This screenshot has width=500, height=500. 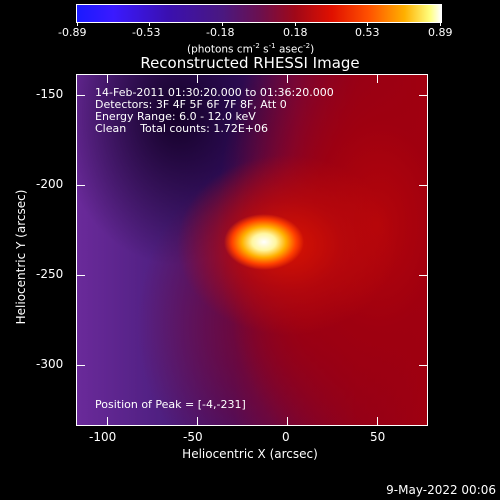 I want to click on colorbar-unit-label: (photons cm-2 s-1 asec-2), so click(x=251, y=49).